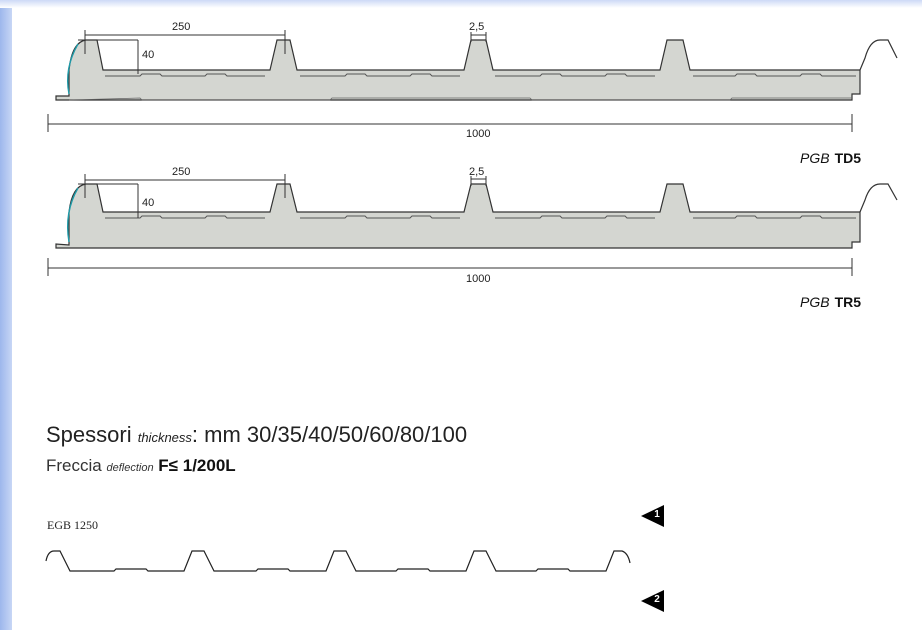  Describe the element at coordinates (89, 434) in the screenshot. I see `spessori-label: Spessori` at that location.